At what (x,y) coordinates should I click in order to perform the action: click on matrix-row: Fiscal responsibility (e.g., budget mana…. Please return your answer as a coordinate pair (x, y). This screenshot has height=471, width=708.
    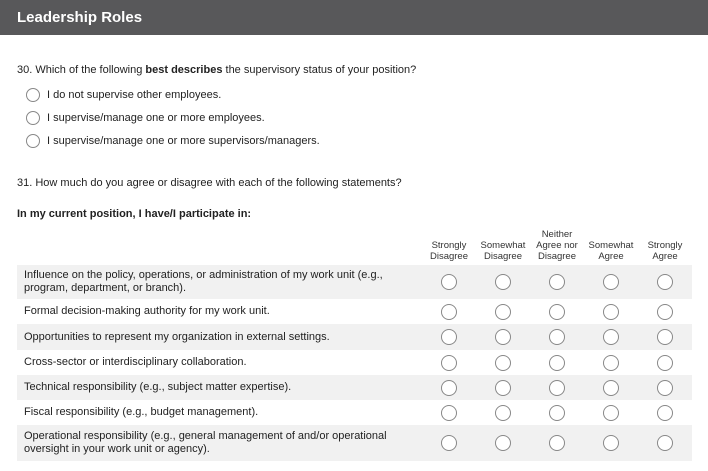
    Looking at the image, I should click on (354, 412).